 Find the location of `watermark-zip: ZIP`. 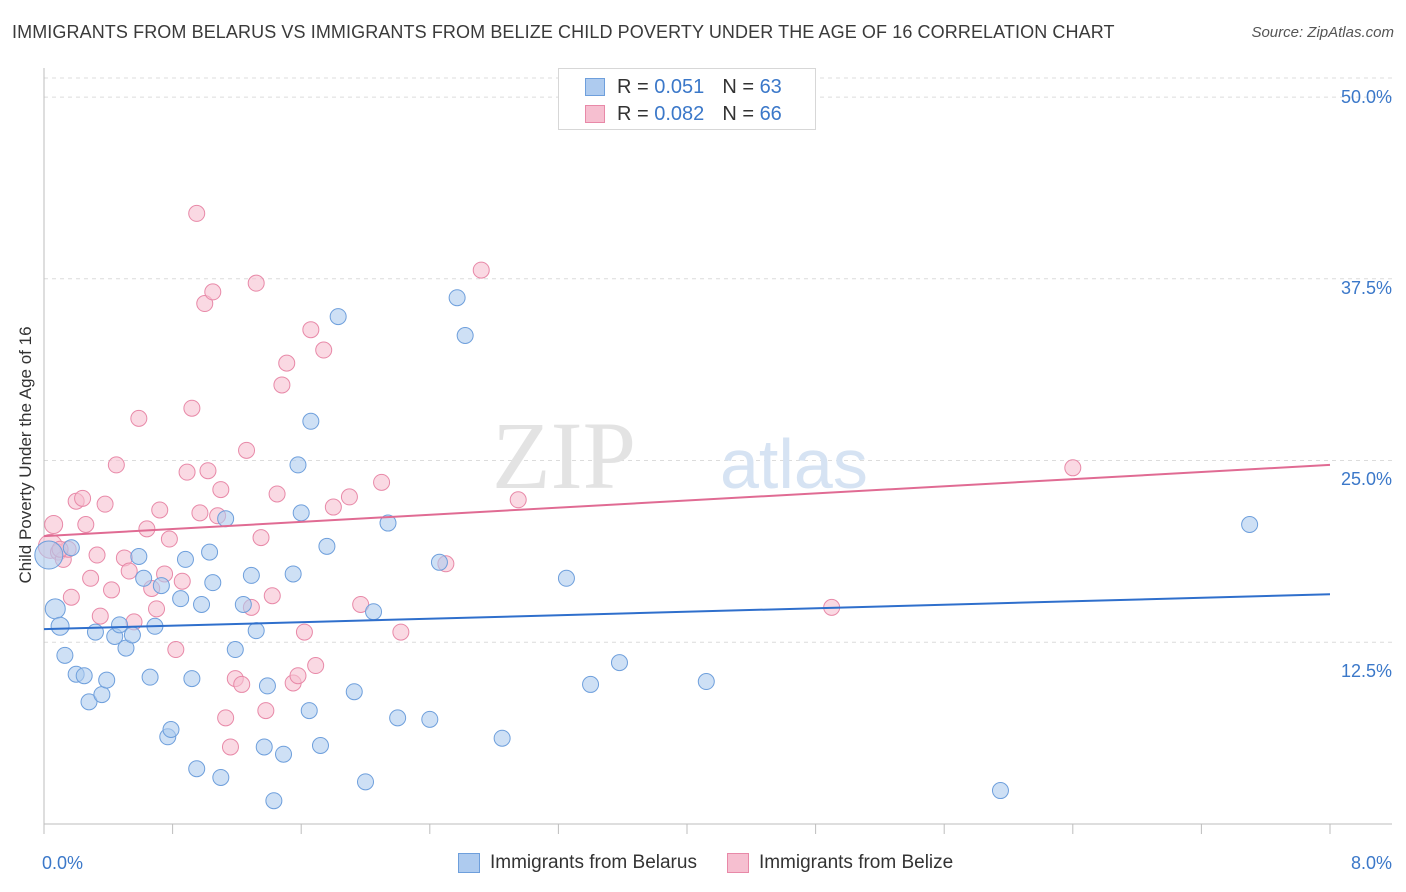

watermark-zip: ZIP is located at coordinates (564, 455).